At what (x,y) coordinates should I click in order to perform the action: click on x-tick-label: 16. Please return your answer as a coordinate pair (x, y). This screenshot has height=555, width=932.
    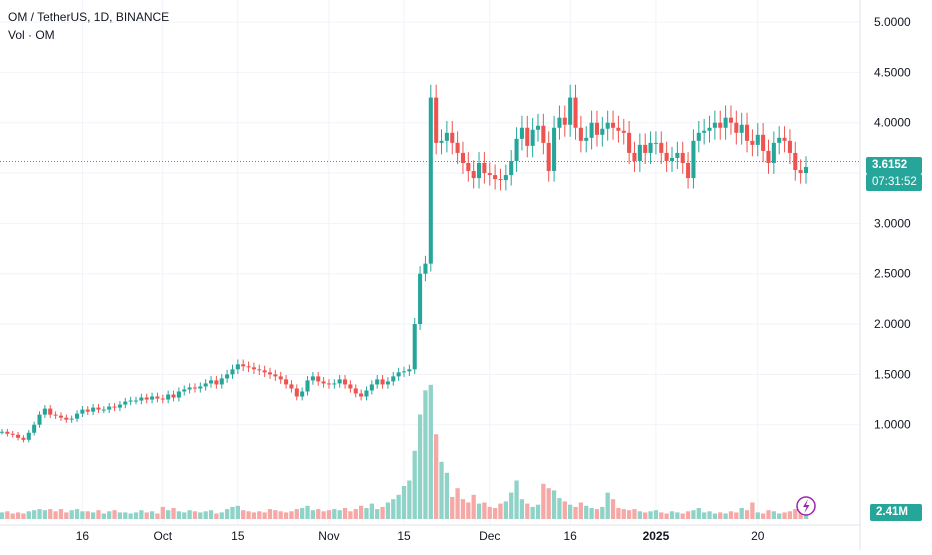
    Looking at the image, I should click on (570, 536).